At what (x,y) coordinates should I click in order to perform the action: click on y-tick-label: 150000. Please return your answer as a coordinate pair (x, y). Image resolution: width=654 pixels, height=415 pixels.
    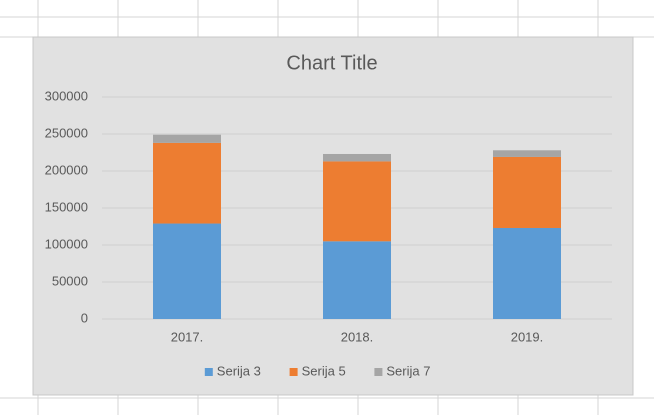
    Looking at the image, I should click on (66, 206).